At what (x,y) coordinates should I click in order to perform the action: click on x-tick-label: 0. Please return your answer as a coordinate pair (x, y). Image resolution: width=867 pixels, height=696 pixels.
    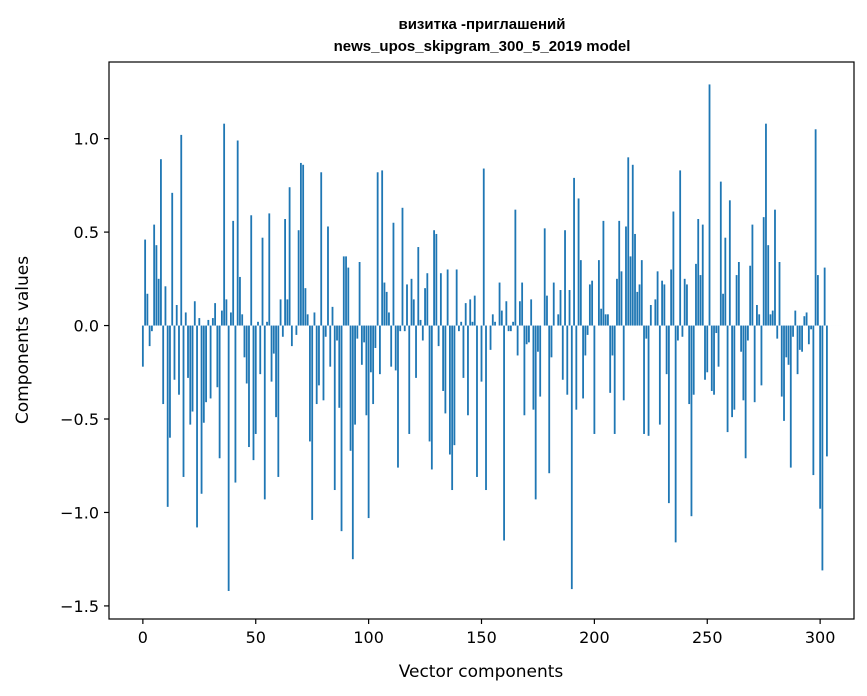
    Looking at the image, I should click on (143, 637).